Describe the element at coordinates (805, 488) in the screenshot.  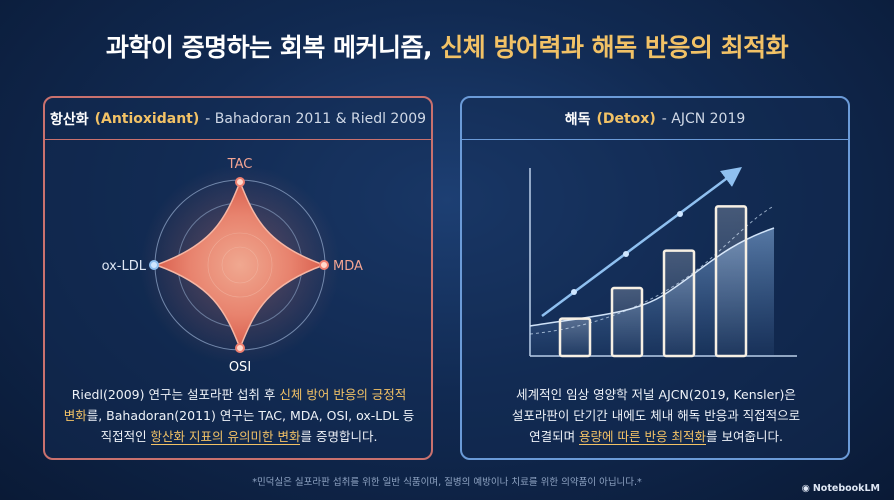
I see `notebooklm-icon: ◉` at that location.